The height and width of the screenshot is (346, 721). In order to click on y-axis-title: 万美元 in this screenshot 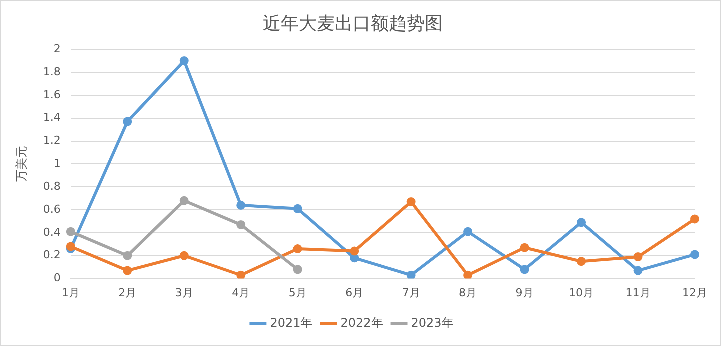, I will do `click(21, 164)`.